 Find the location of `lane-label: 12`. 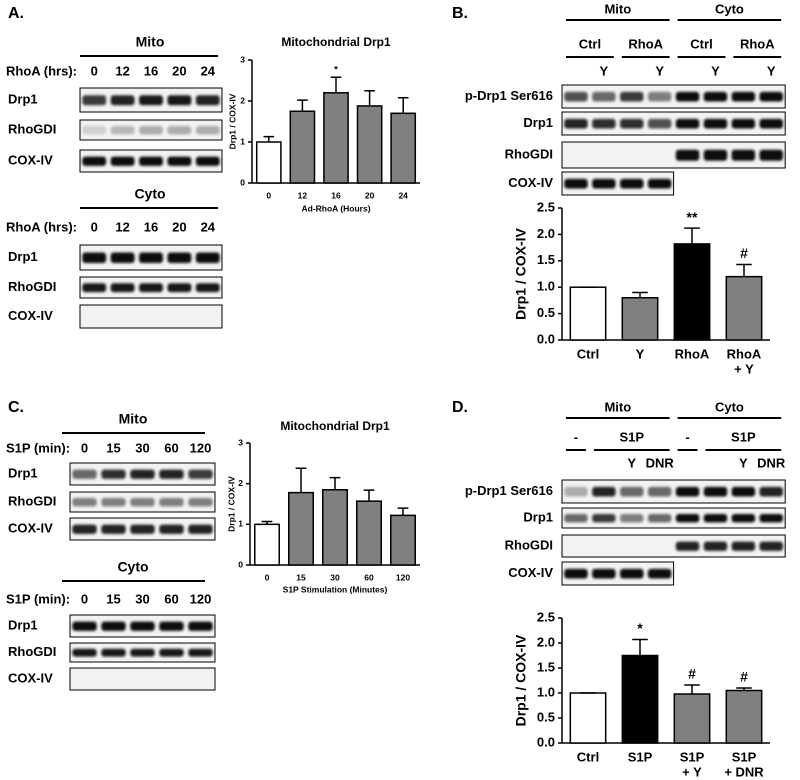

lane-label: 12 is located at coordinates (122, 226).